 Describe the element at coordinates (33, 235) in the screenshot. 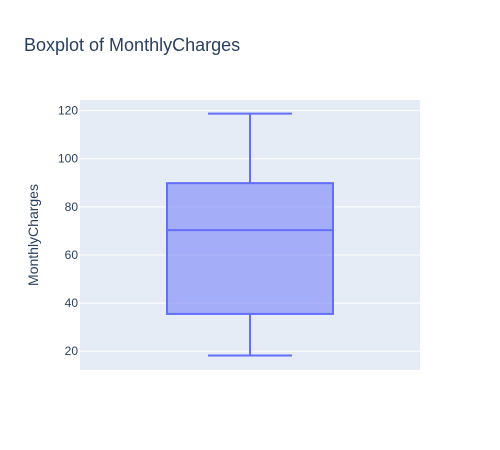

I see `y-axis-title: MonthlyCharges` at that location.